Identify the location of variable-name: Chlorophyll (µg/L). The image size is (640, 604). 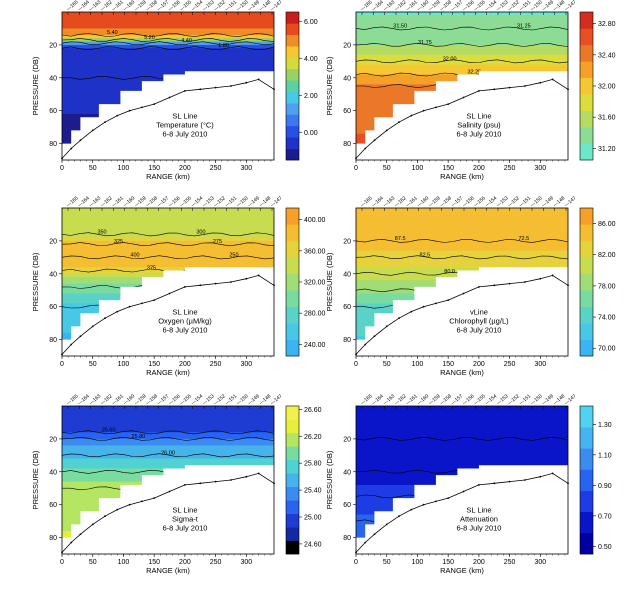
(479, 321).